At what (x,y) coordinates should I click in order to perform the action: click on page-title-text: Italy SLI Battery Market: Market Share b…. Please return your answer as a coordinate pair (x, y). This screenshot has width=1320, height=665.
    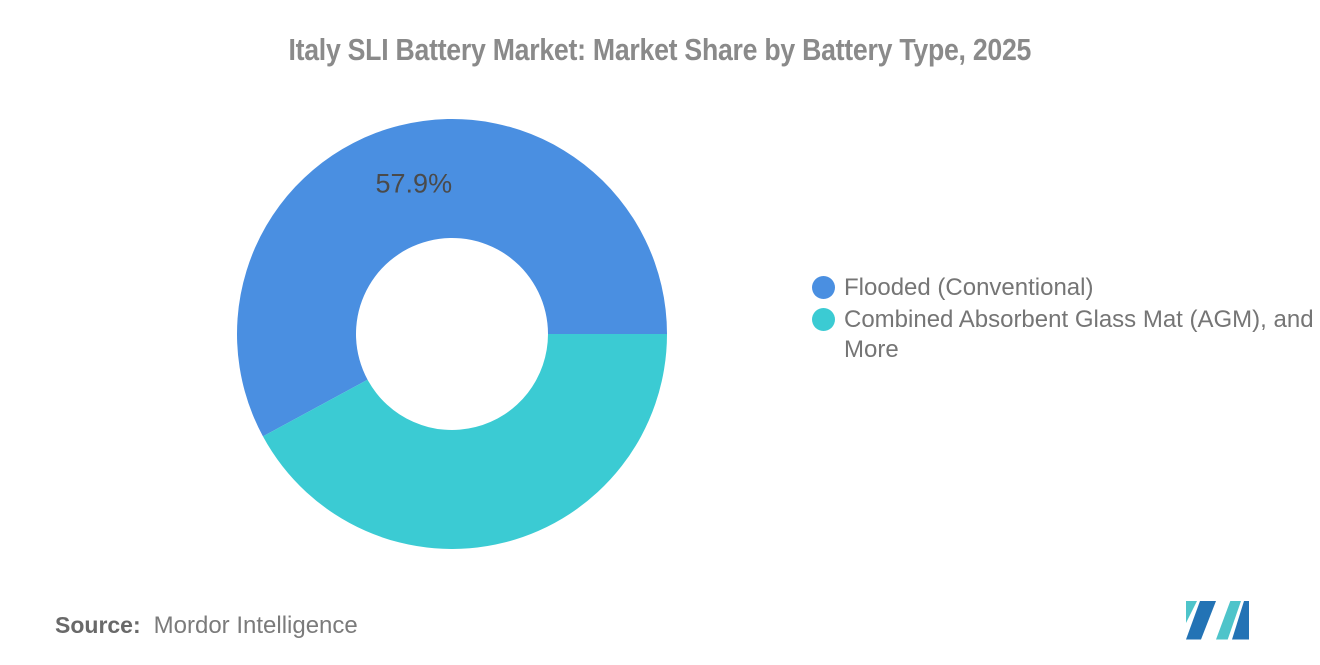
    Looking at the image, I should click on (660, 49).